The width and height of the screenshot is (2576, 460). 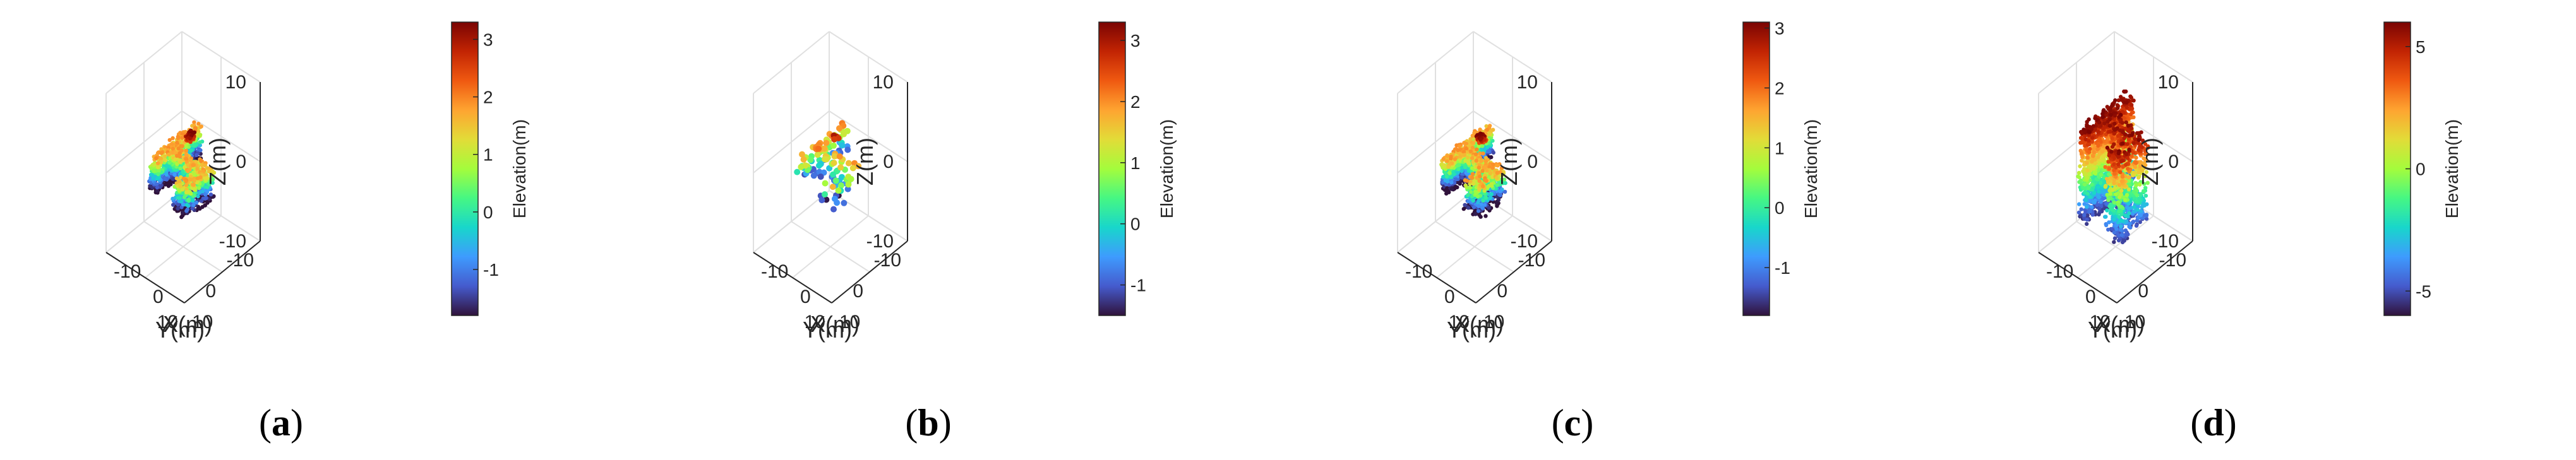 What do you see at coordinates (519, 168) in the screenshot?
I see `colorbar-label: Elevation(m)` at bounding box center [519, 168].